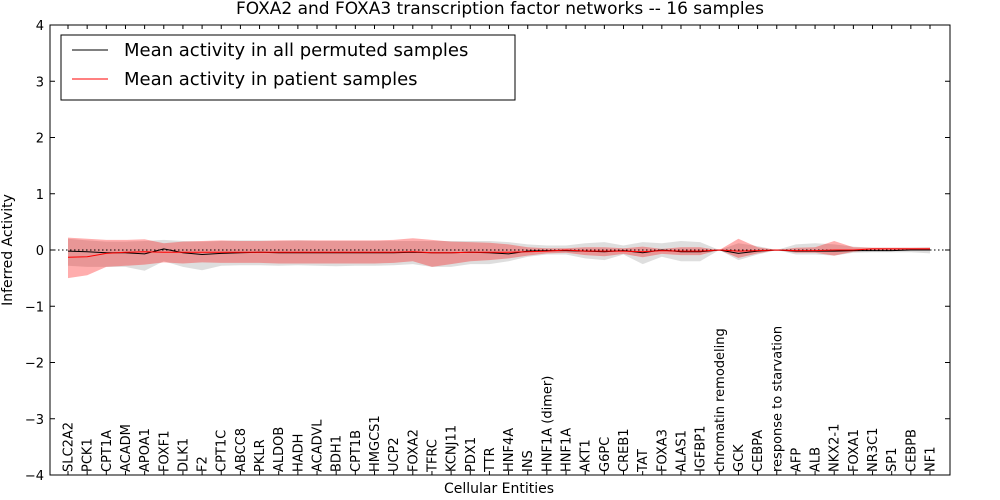 Image resolution: width=1000 pixels, height=500 pixels. What do you see at coordinates (296, 50) in the screenshot?
I see `legend-entry-permuted-label: Mean activity in all permuted samples` at bounding box center [296, 50].